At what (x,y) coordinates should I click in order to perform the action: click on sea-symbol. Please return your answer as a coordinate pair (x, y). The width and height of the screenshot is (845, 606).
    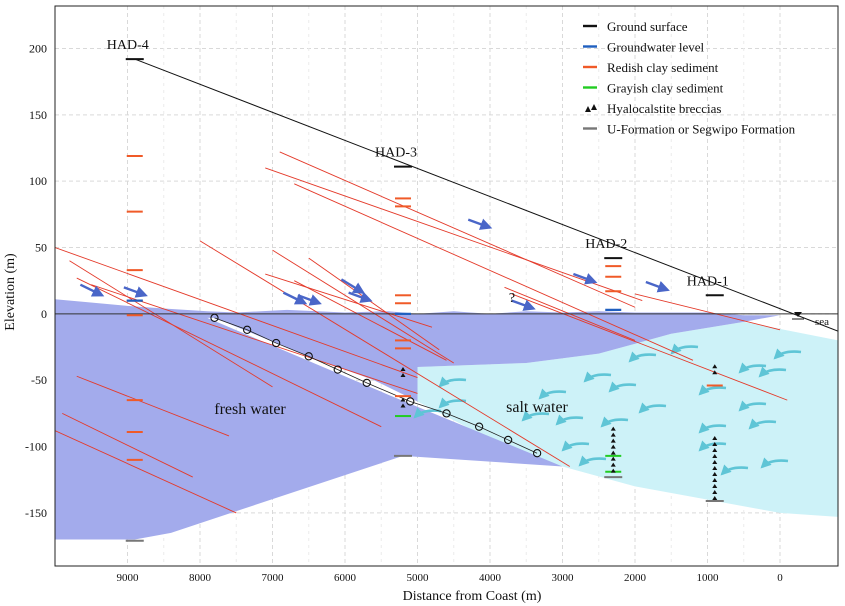
    Looking at the image, I should click on (798, 316).